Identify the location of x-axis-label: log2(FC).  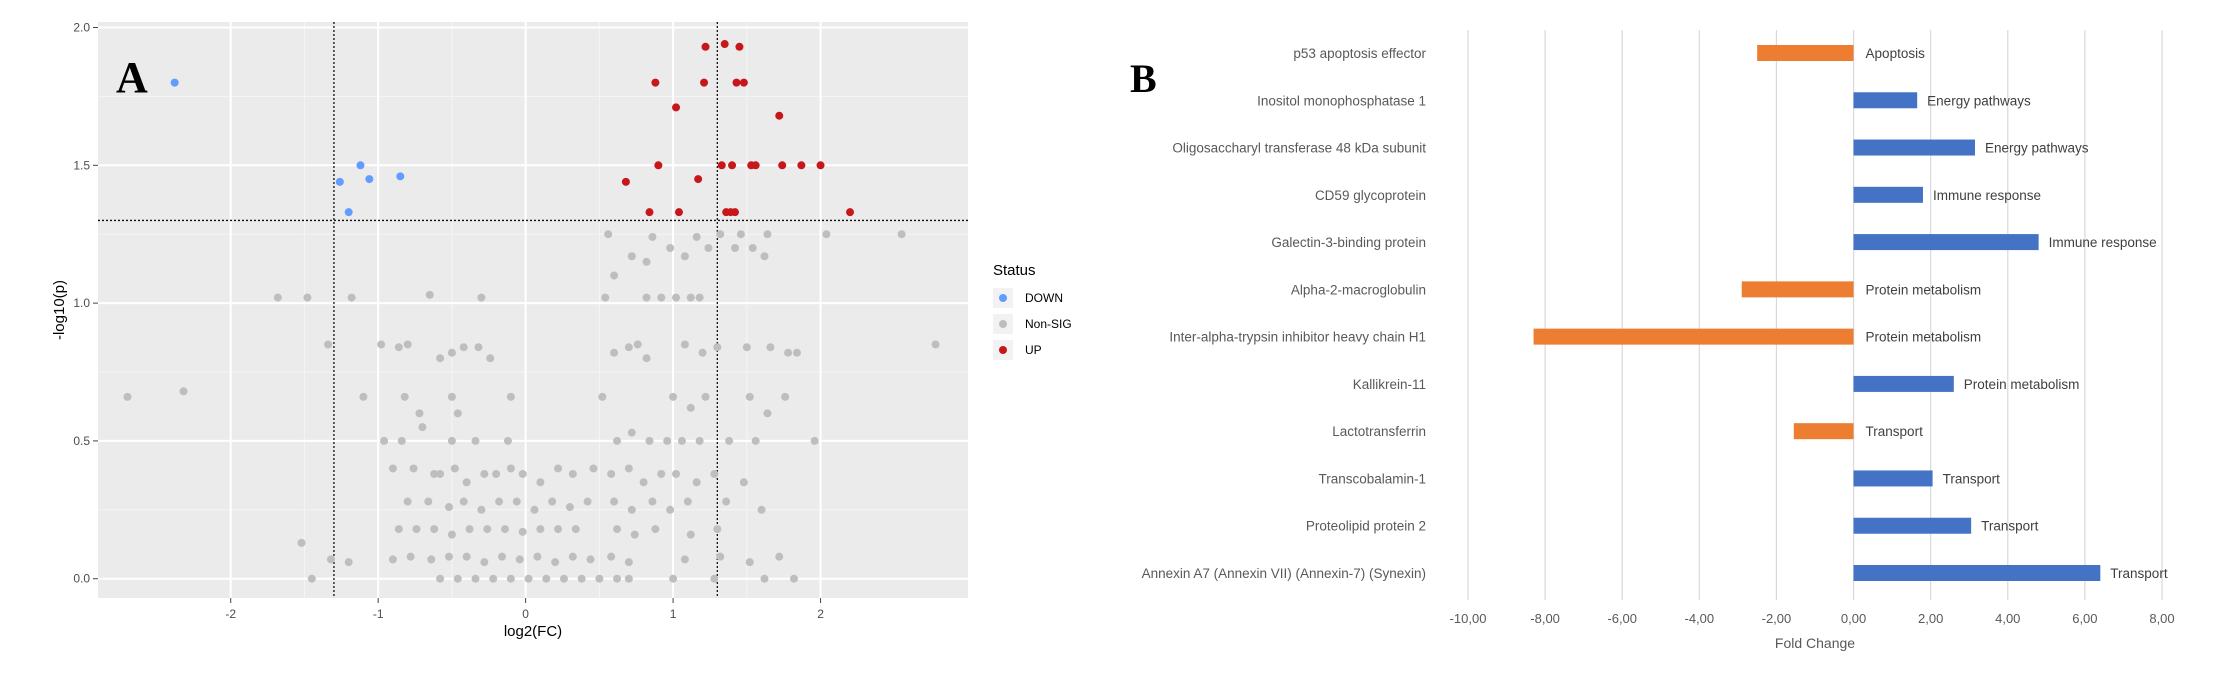
(533, 631).